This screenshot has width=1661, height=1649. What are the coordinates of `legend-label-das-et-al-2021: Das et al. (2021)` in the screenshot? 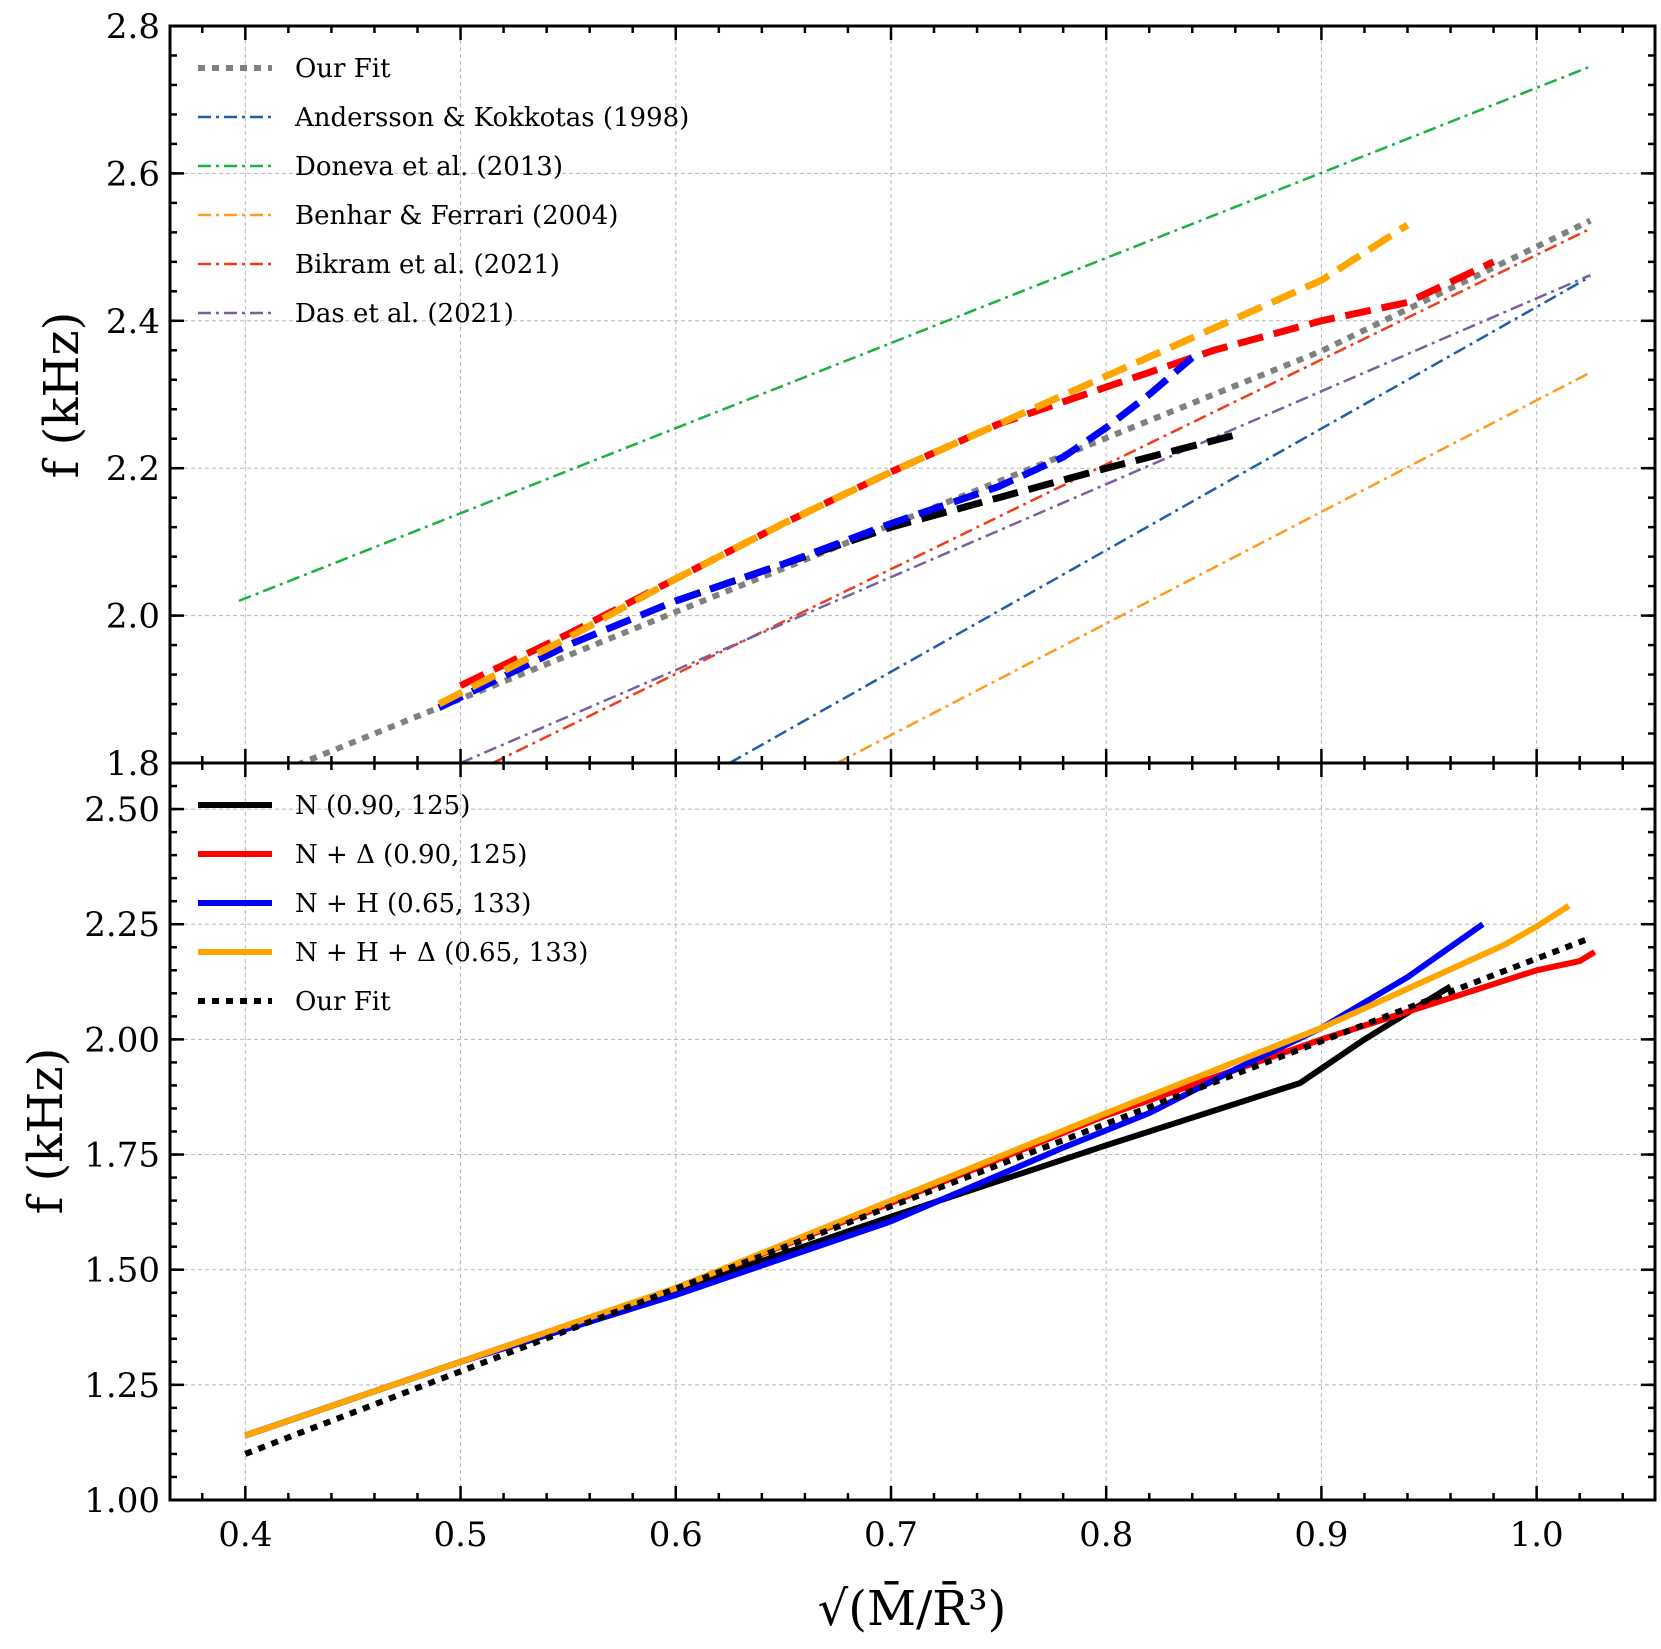 It's located at (404, 314).